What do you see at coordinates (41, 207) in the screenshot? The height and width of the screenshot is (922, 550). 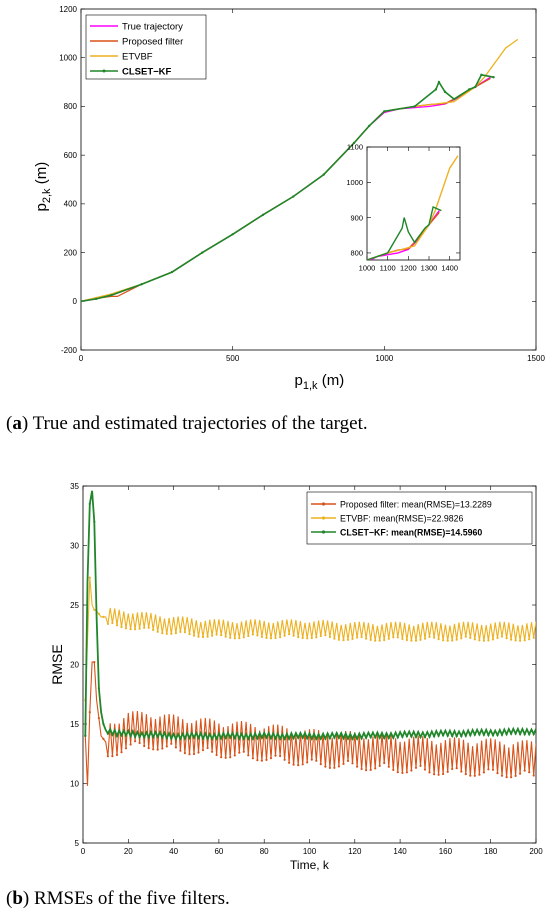 I see `traj-y-axis-label-main: p` at bounding box center [41, 207].